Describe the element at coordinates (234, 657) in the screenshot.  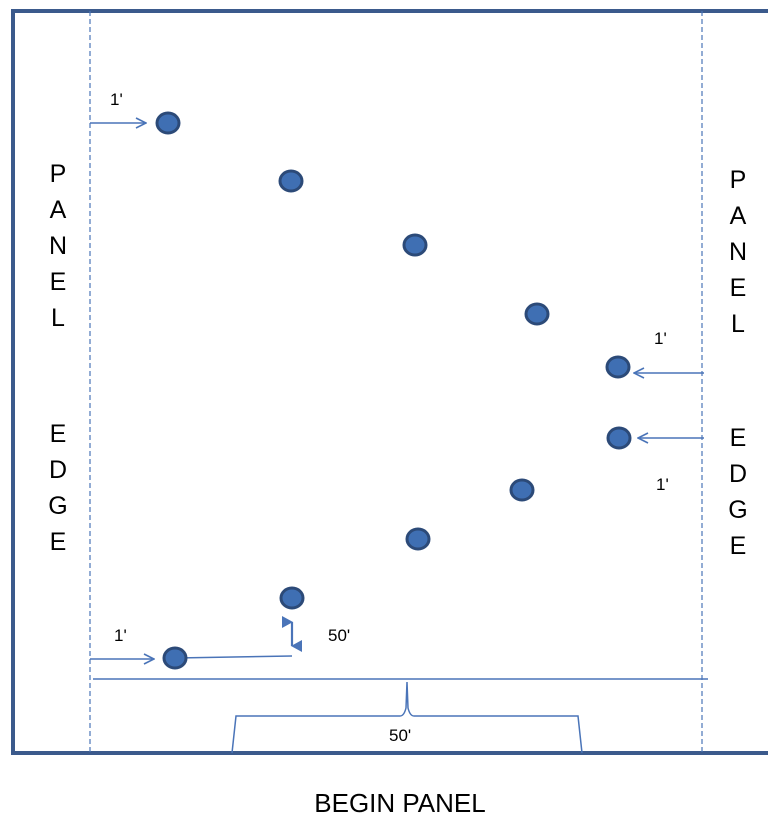
I see `bottom-connector-line` at that location.